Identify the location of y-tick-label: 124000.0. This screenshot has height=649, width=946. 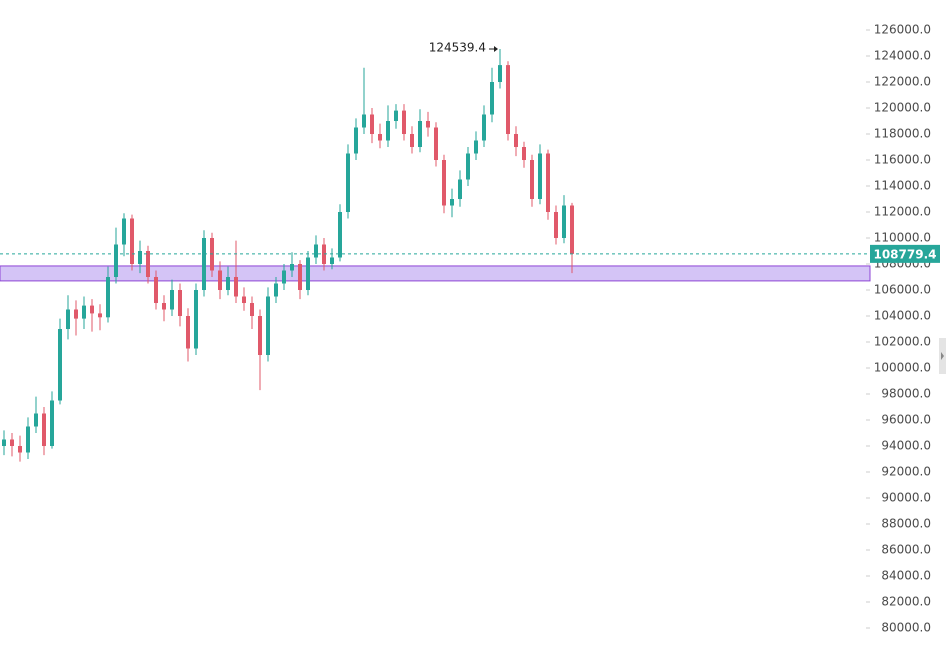
(902, 56).